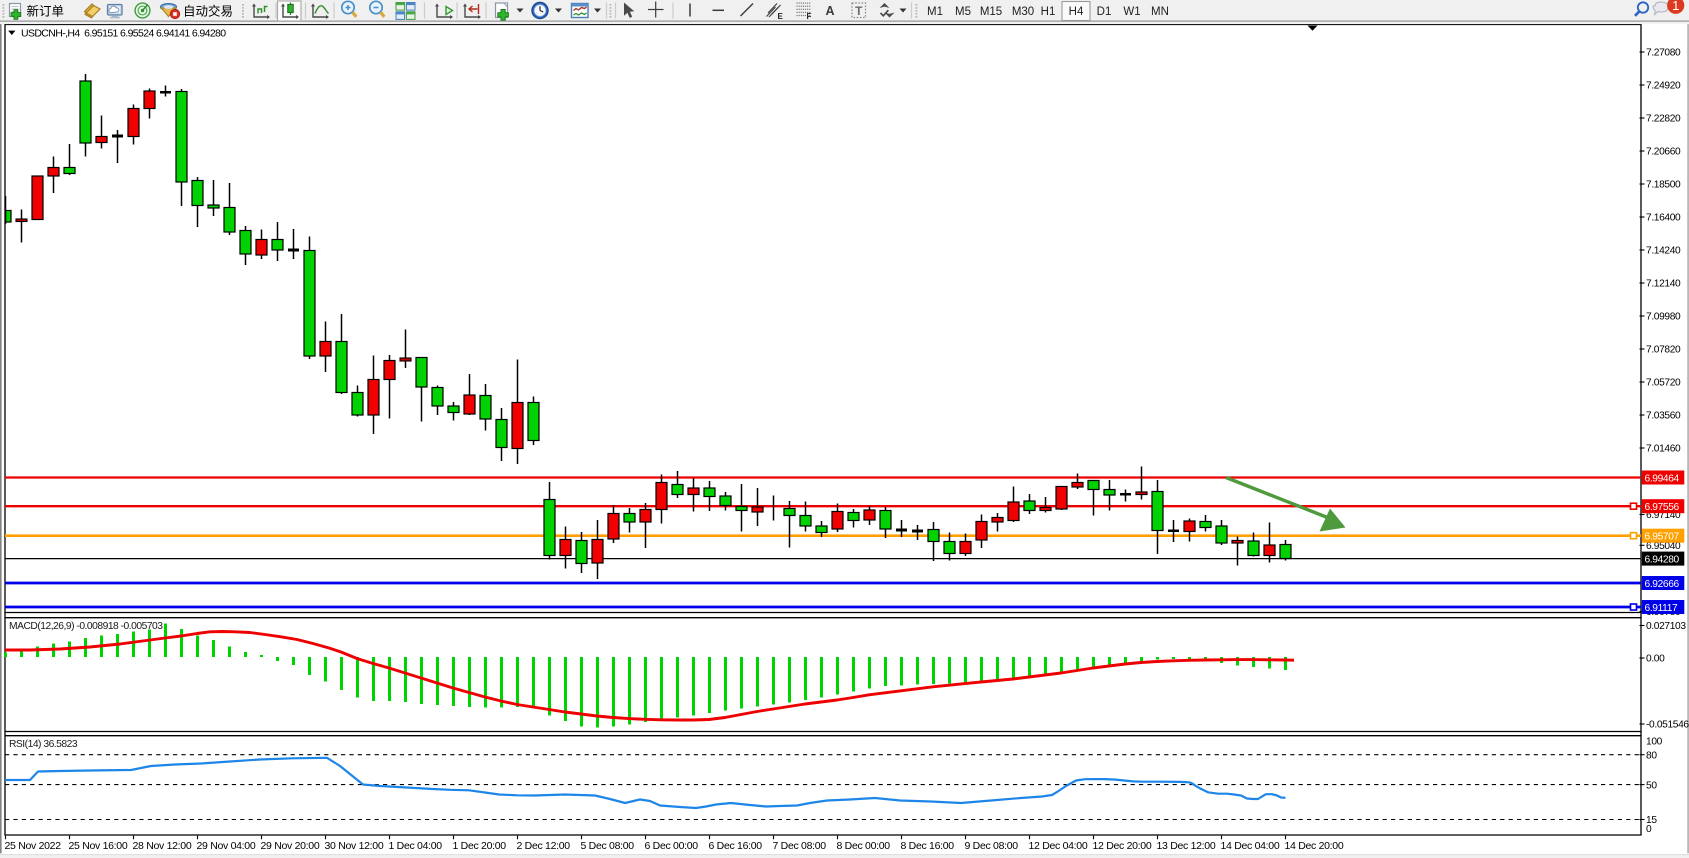 Image resolution: width=1689 pixels, height=858 pixels. What do you see at coordinates (86, 626) in the screenshot?
I see `svg-text:MACD(12,26,9) -0.008918 -0.005: MACD(12,26,9) -0.008918 -0.005703` at bounding box center [86, 626].